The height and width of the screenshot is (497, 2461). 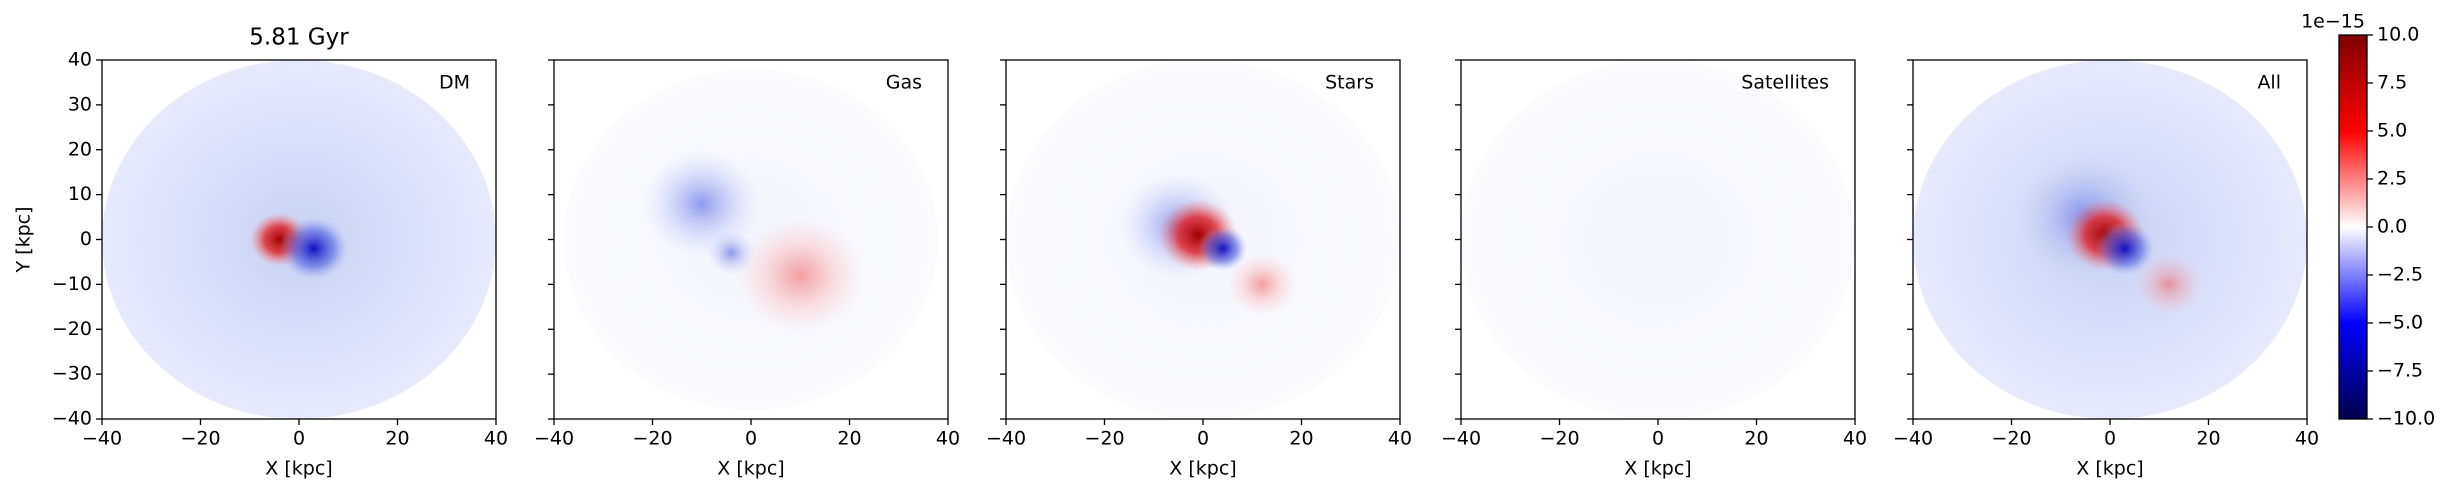 What do you see at coordinates (2398, 35) in the screenshot?
I see `colorbar-tick-label: 10.0` at bounding box center [2398, 35].